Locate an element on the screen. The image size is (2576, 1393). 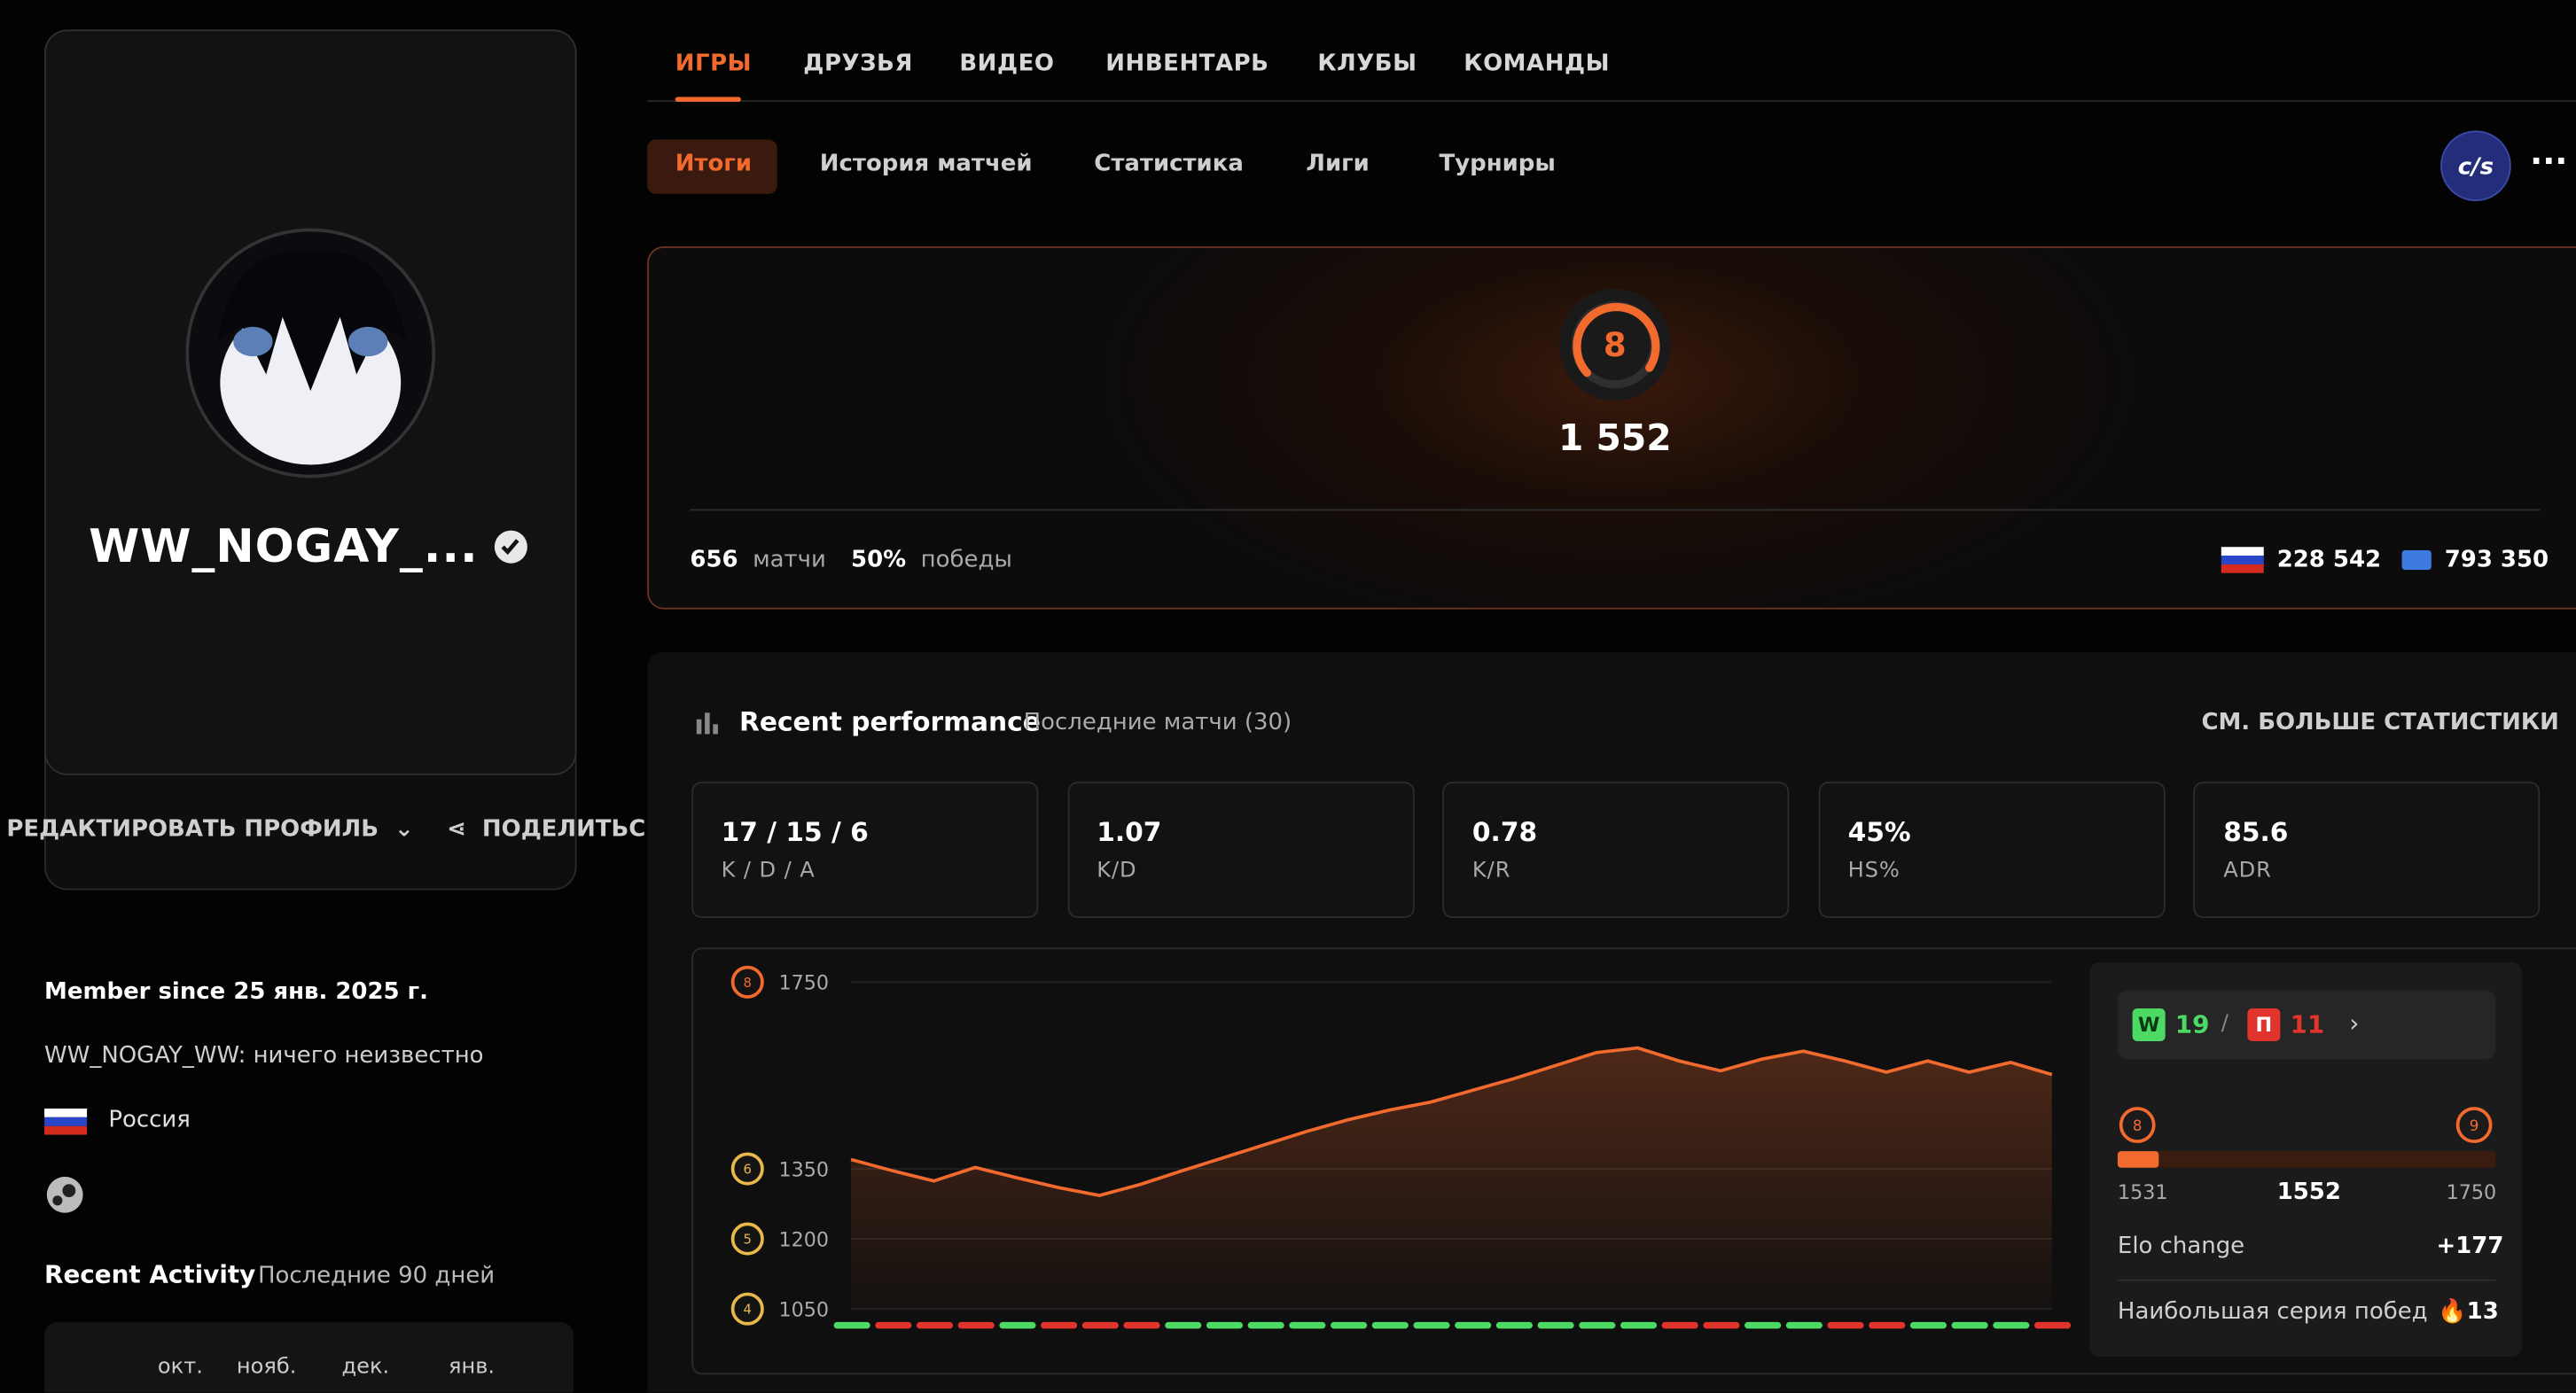
area is located at coordinates (1451, 1178).